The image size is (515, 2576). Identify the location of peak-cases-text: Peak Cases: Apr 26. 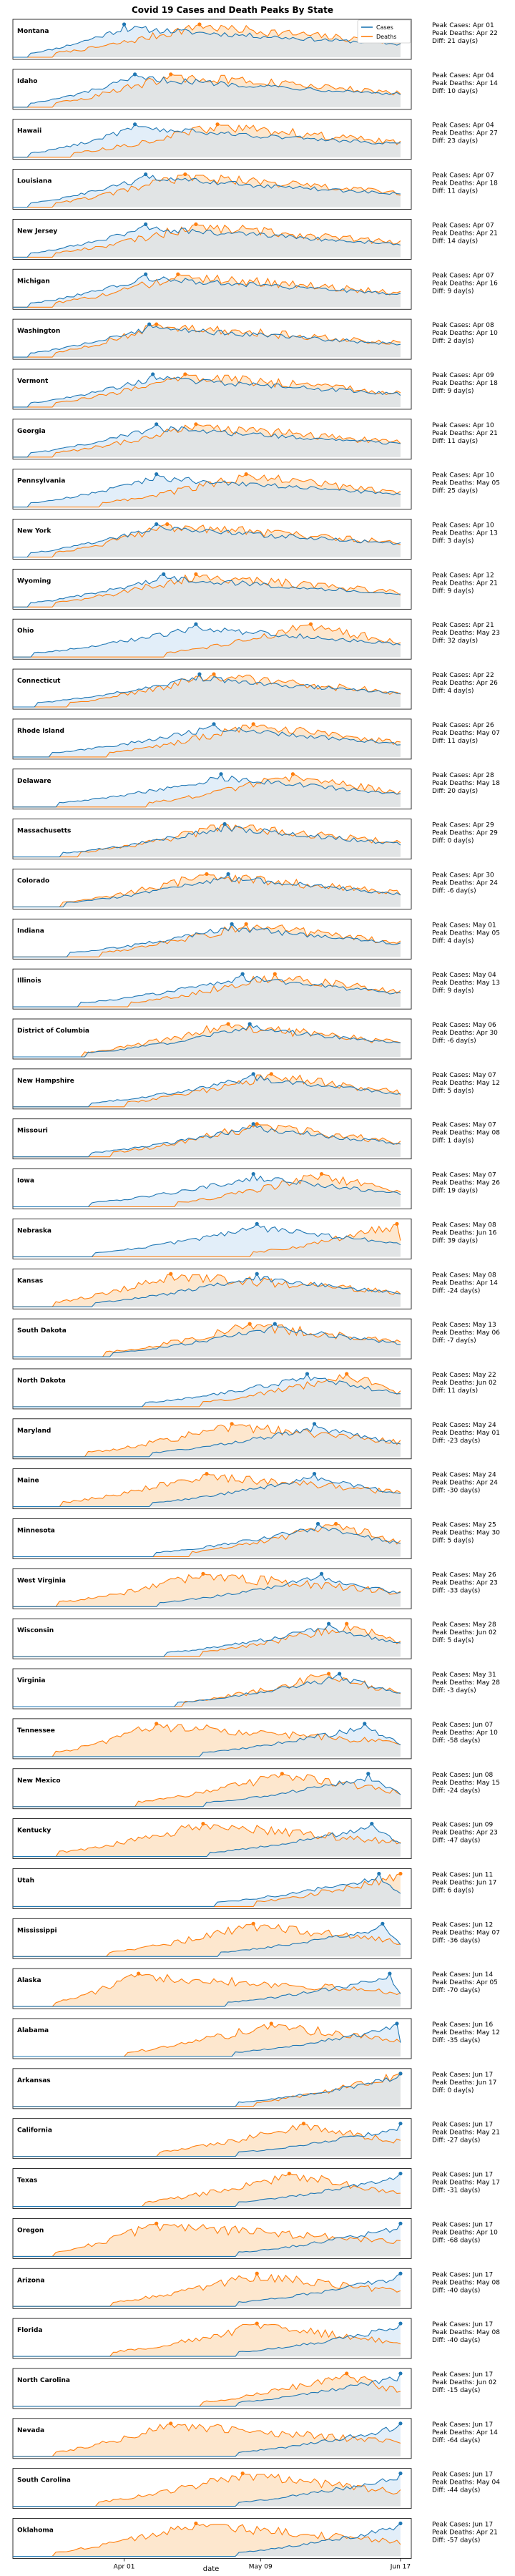
(463, 725).